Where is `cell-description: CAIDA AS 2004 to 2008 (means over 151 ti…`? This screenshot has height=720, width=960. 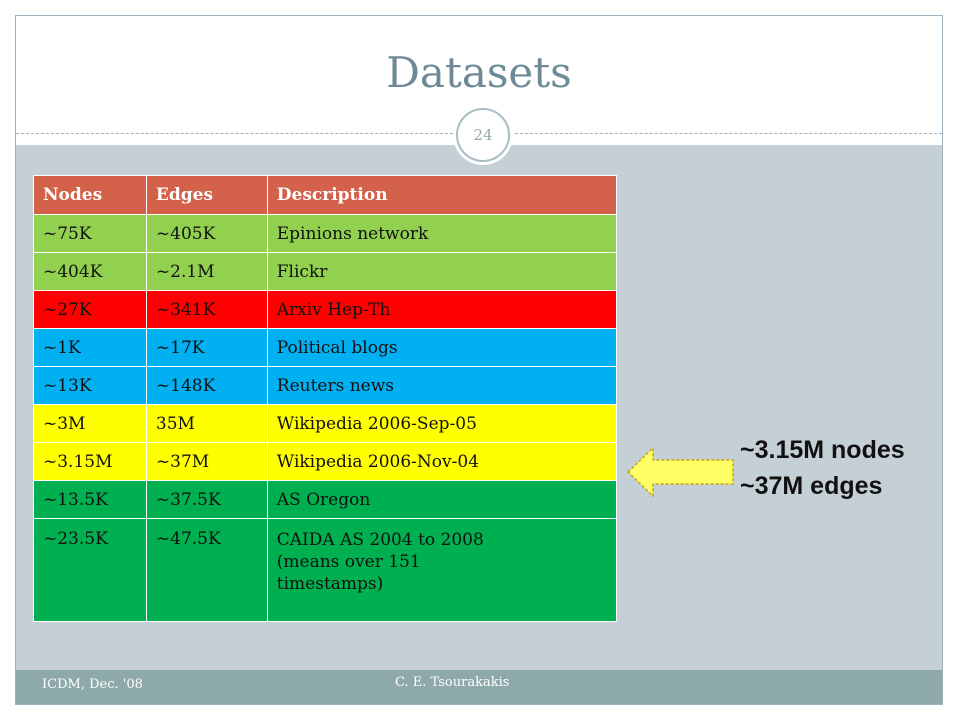
cell-description: CAIDA AS 2004 to 2008 (means over 151 ti… is located at coordinates (442, 570).